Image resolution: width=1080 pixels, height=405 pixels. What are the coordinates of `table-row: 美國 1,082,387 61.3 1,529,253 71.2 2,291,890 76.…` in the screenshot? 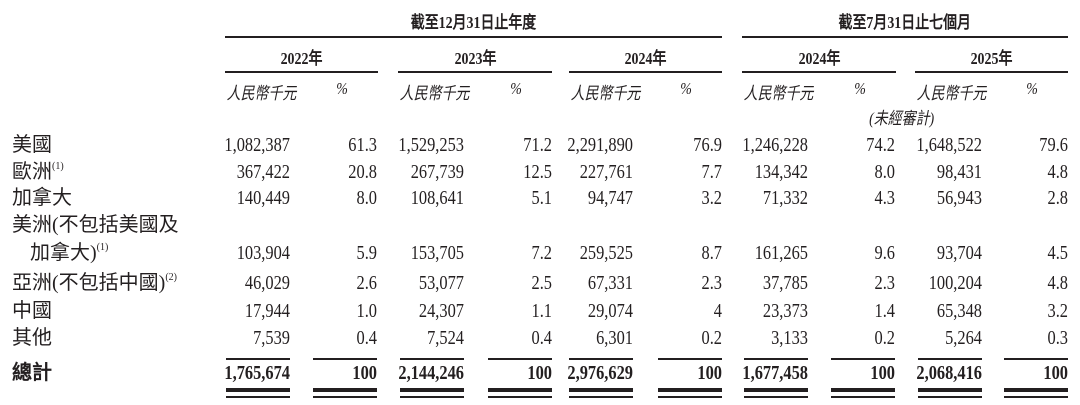 It's located at (540, 145).